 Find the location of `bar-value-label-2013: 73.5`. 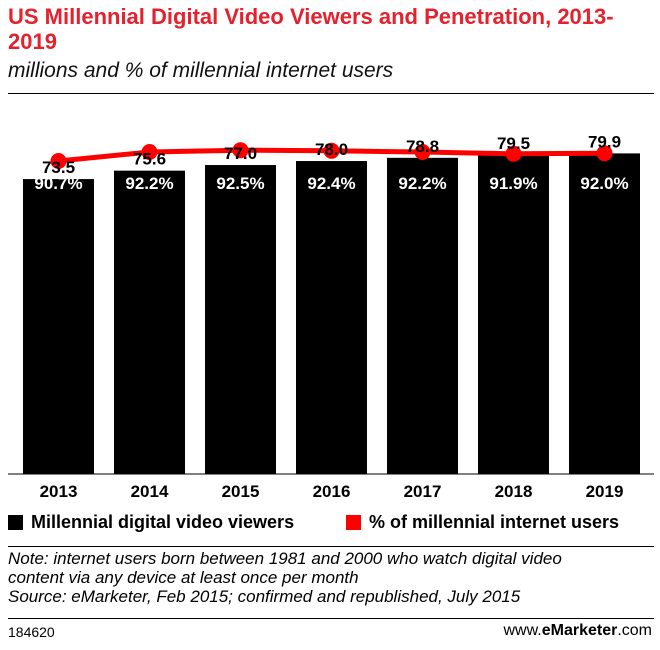

bar-value-label-2013: 73.5 is located at coordinates (58, 167).